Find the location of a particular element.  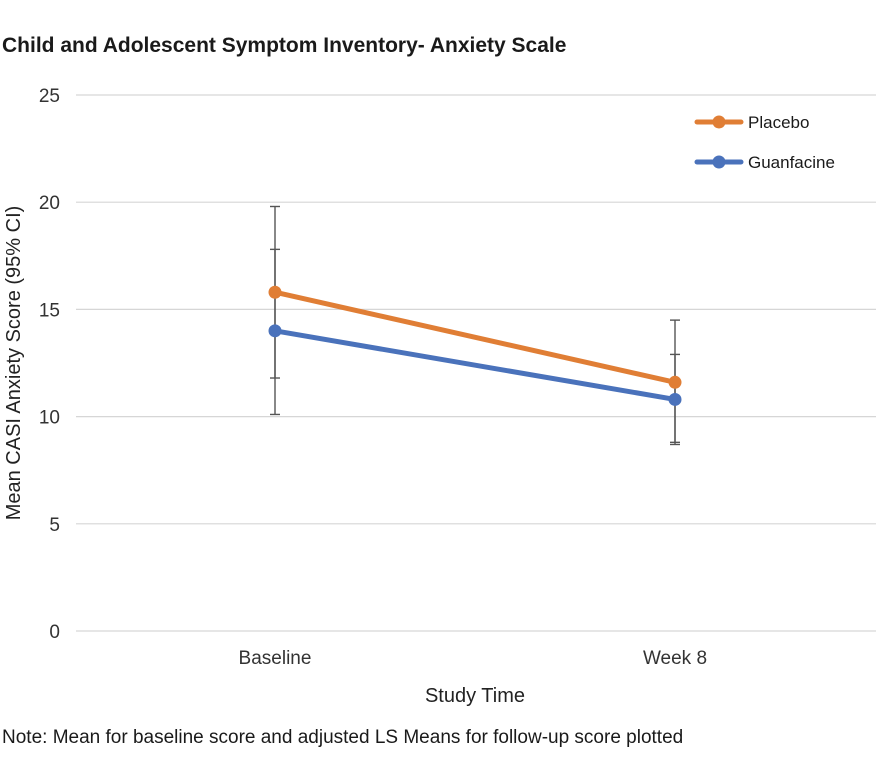

series-line-guanfacine is located at coordinates (475, 365).